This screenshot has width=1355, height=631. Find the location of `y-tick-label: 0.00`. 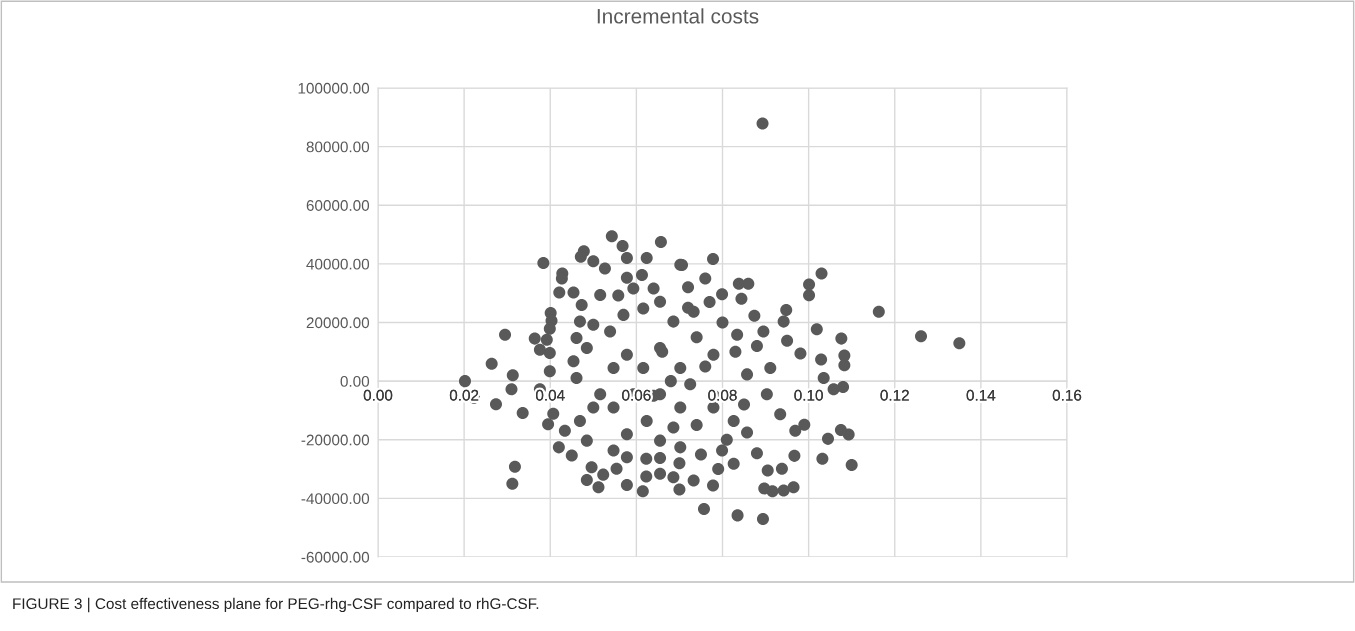

y-tick-label: 0.00 is located at coordinates (355, 381).